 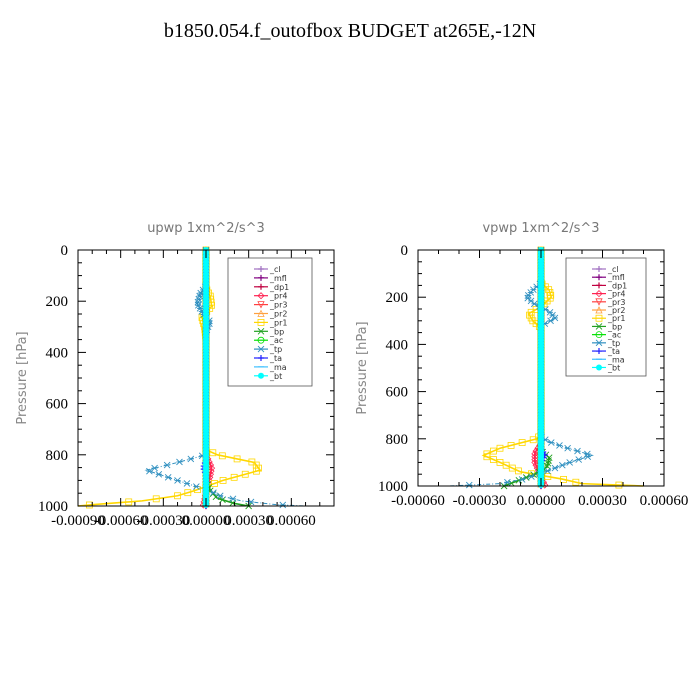 I want to click on x-tick-label: -0.00060, so click(x=418, y=501).